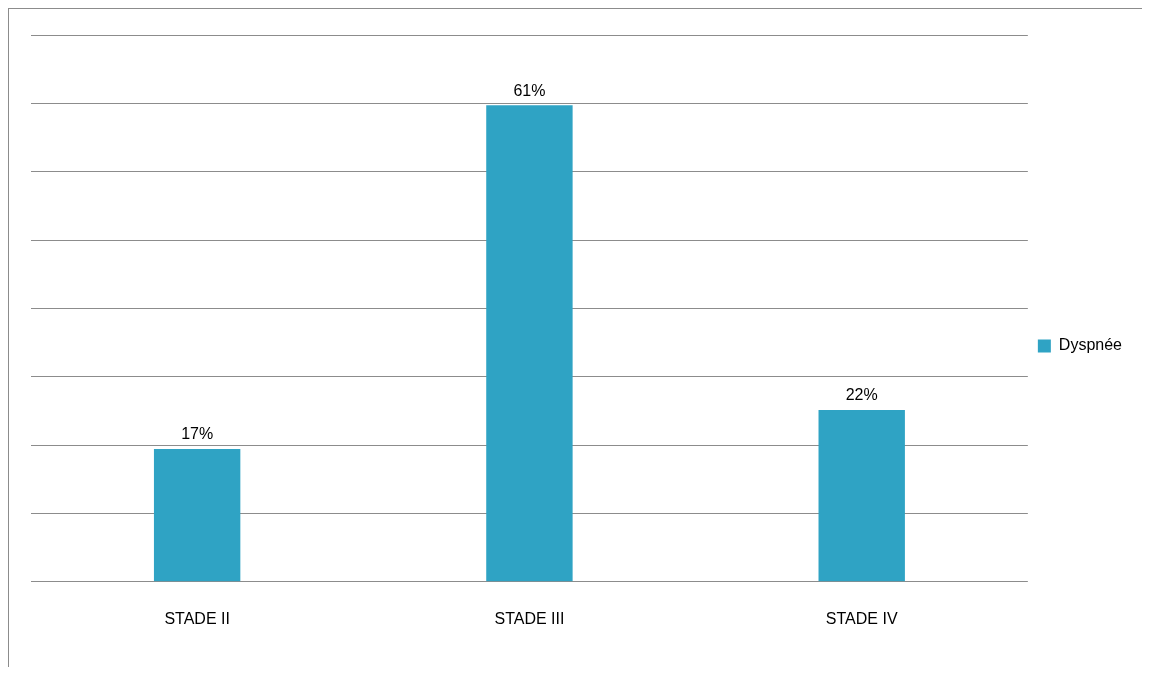 The height and width of the screenshot is (675, 1150). Describe the element at coordinates (529, 618) in the screenshot. I see `x-tick-label: STADE III` at that location.